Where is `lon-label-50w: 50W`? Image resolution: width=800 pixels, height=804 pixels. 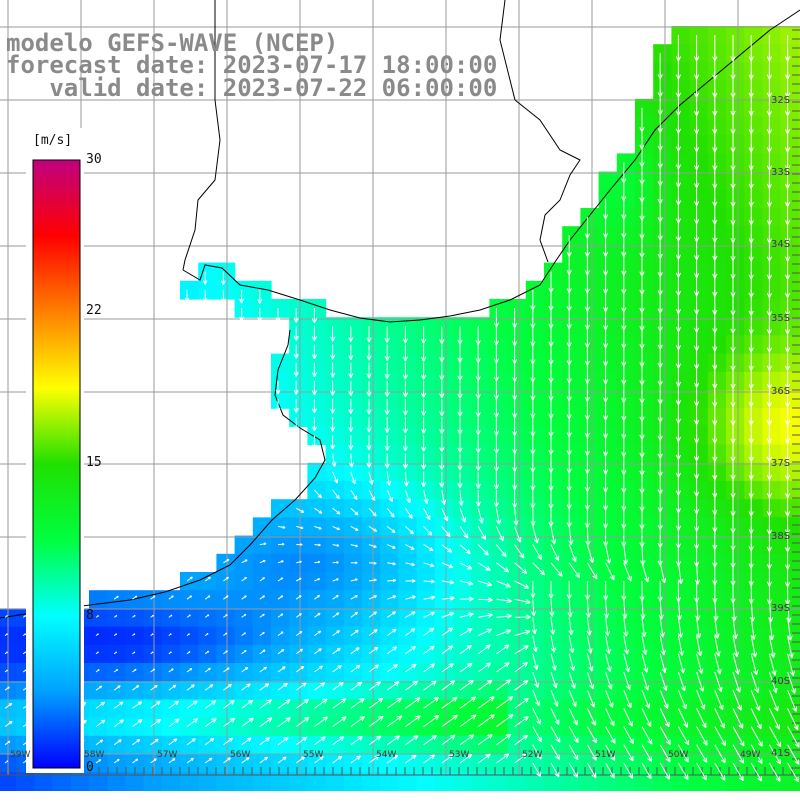
lon-label-50w: 50W is located at coordinates (678, 755).